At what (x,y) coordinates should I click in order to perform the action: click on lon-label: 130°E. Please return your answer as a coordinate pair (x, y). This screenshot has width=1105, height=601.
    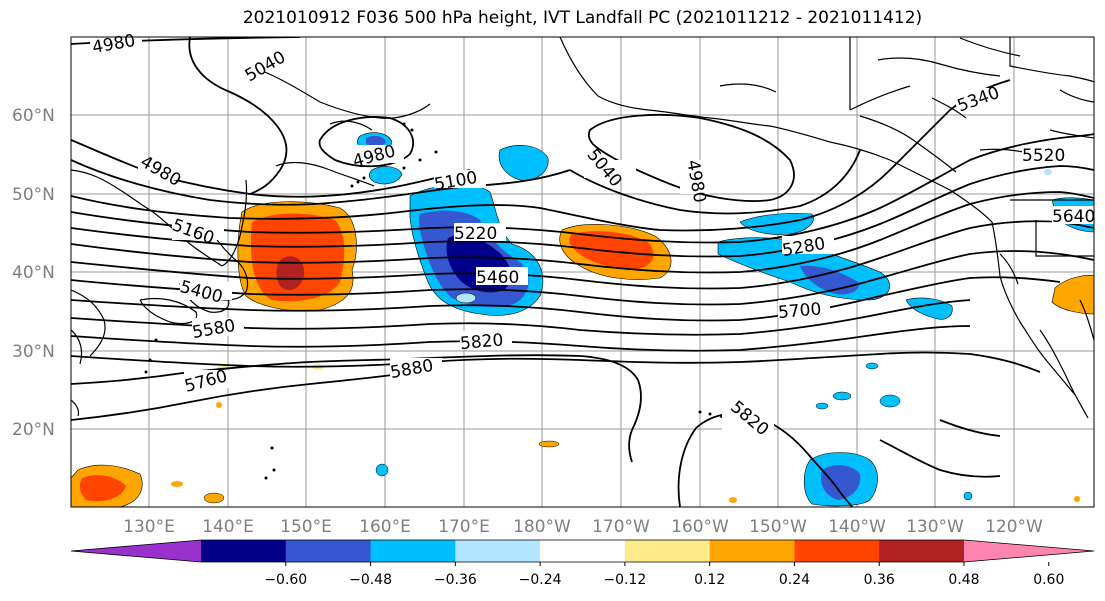
    Looking at the image, I should click on (149, 527).